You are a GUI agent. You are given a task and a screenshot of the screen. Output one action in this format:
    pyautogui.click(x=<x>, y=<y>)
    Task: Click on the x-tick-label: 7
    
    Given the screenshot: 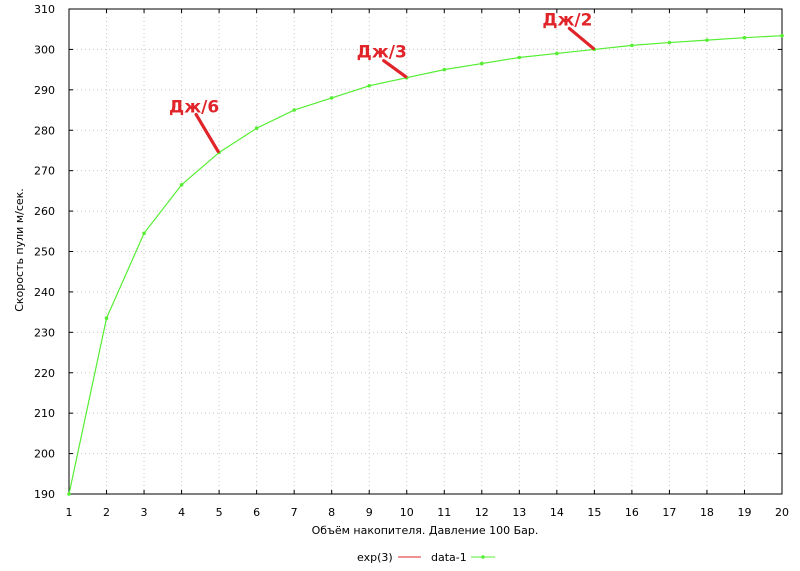 What is the action you would take?
    pyautogui.click(x=294, y=512)
    